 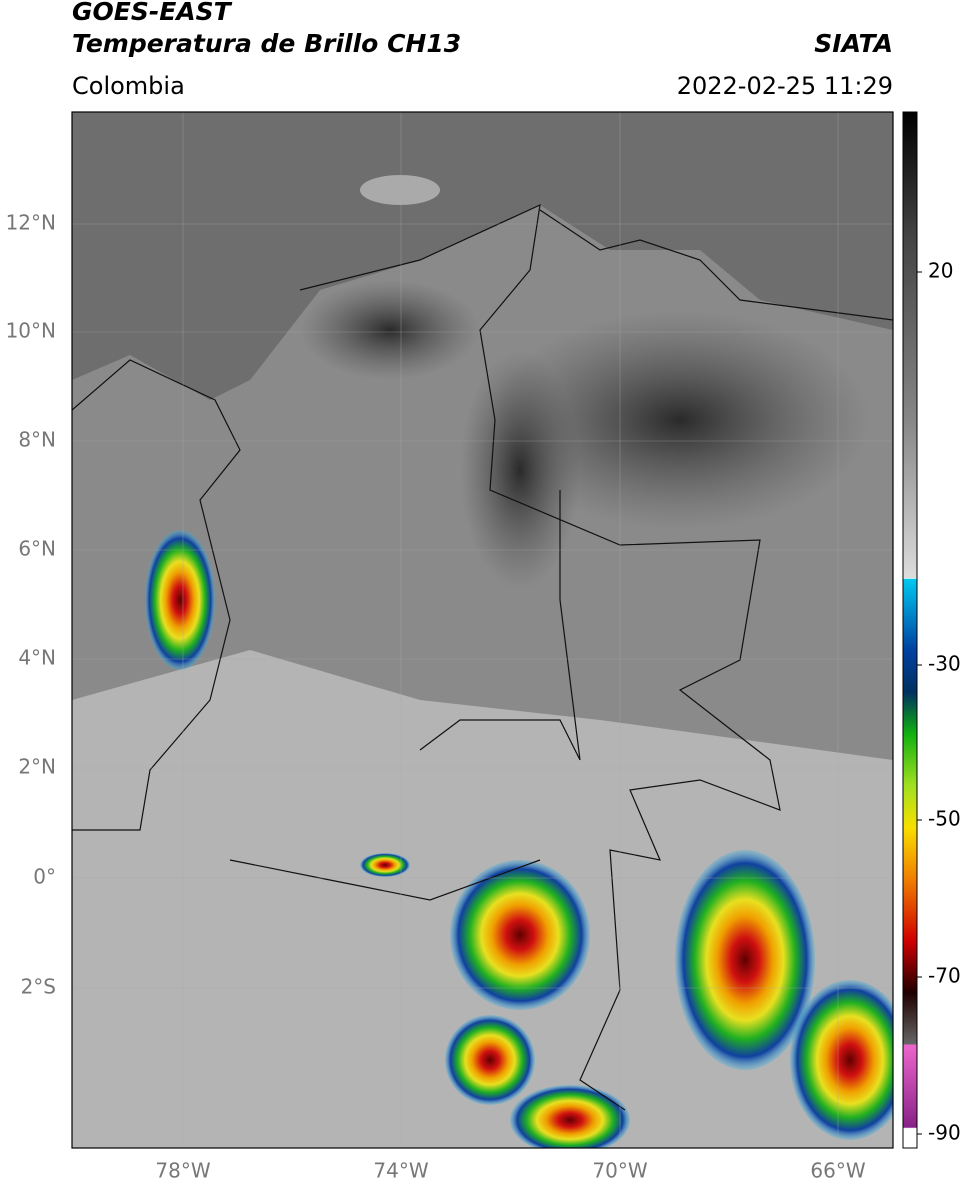 I want to click on satellite: GOES-EAST, so click(x=152, y=13).